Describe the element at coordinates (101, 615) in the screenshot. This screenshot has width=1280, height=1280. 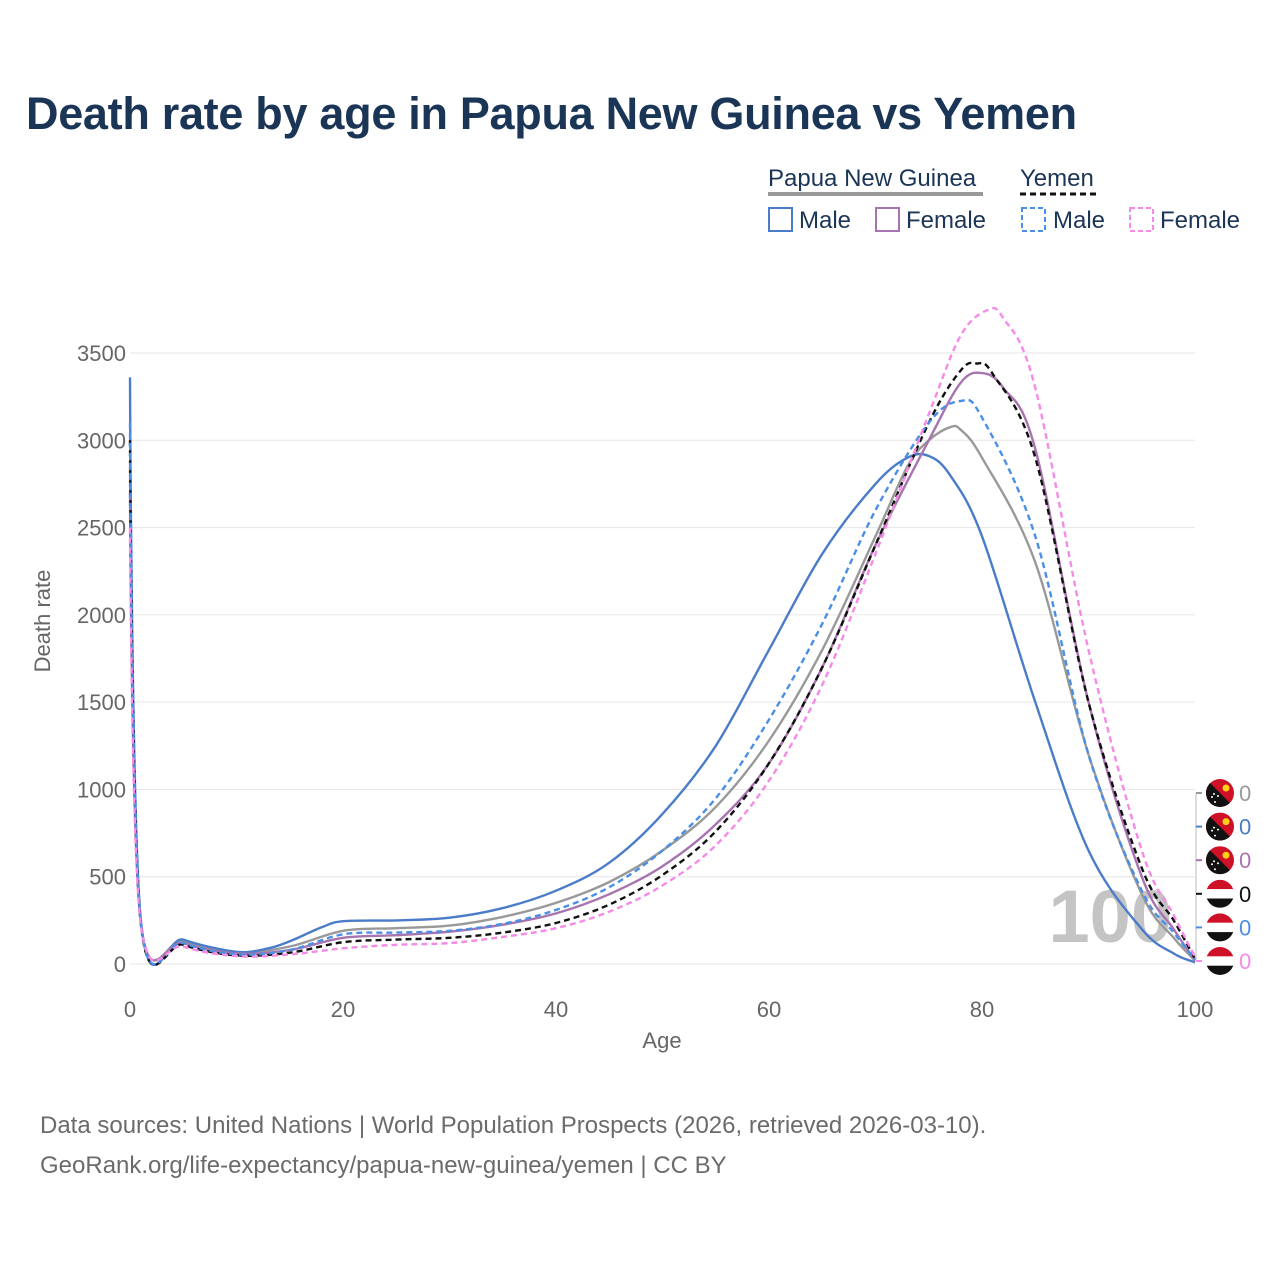
I see `y-tick-label: 2000` at that location.